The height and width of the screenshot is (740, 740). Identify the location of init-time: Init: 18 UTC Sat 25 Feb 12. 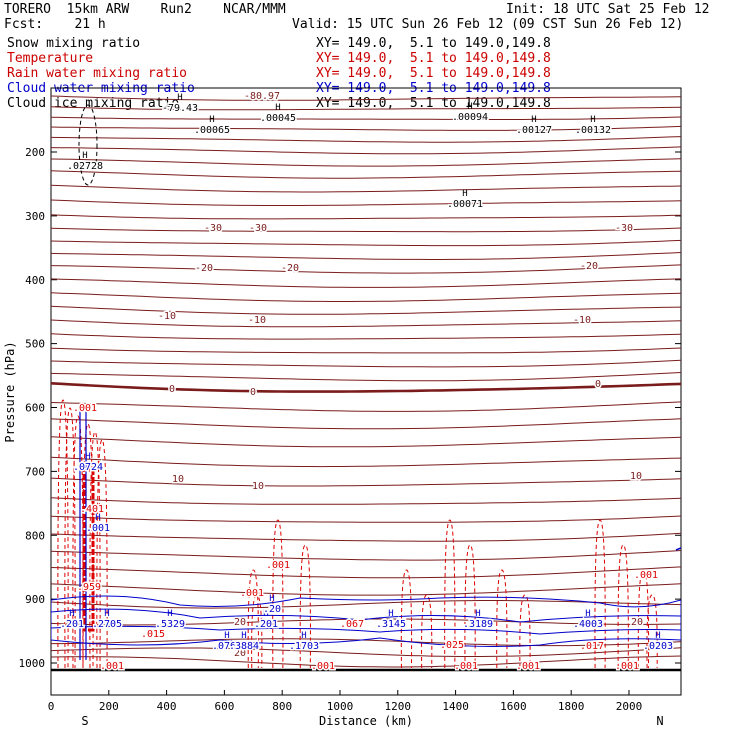
(608, 9).